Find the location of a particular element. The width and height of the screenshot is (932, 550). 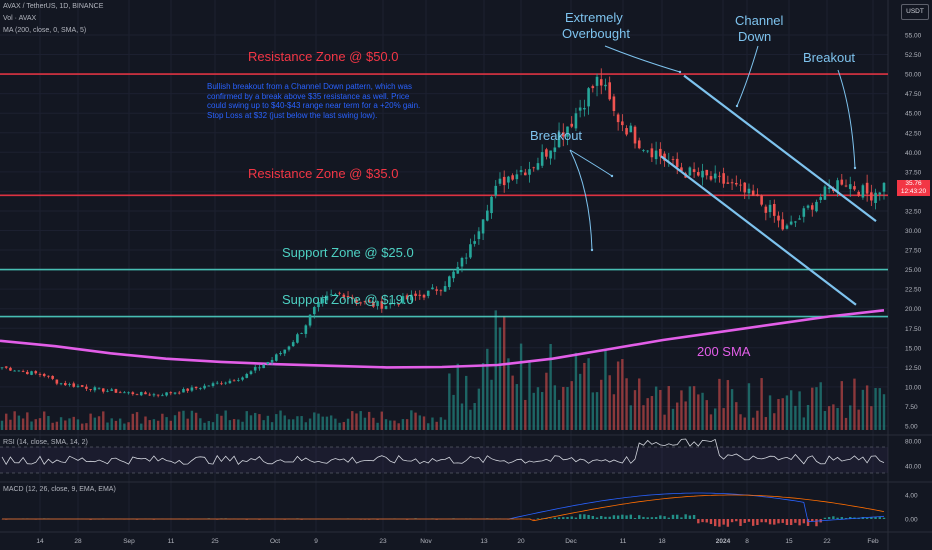

price-tick-label: 45.00 is located at coordinates (913, 114).